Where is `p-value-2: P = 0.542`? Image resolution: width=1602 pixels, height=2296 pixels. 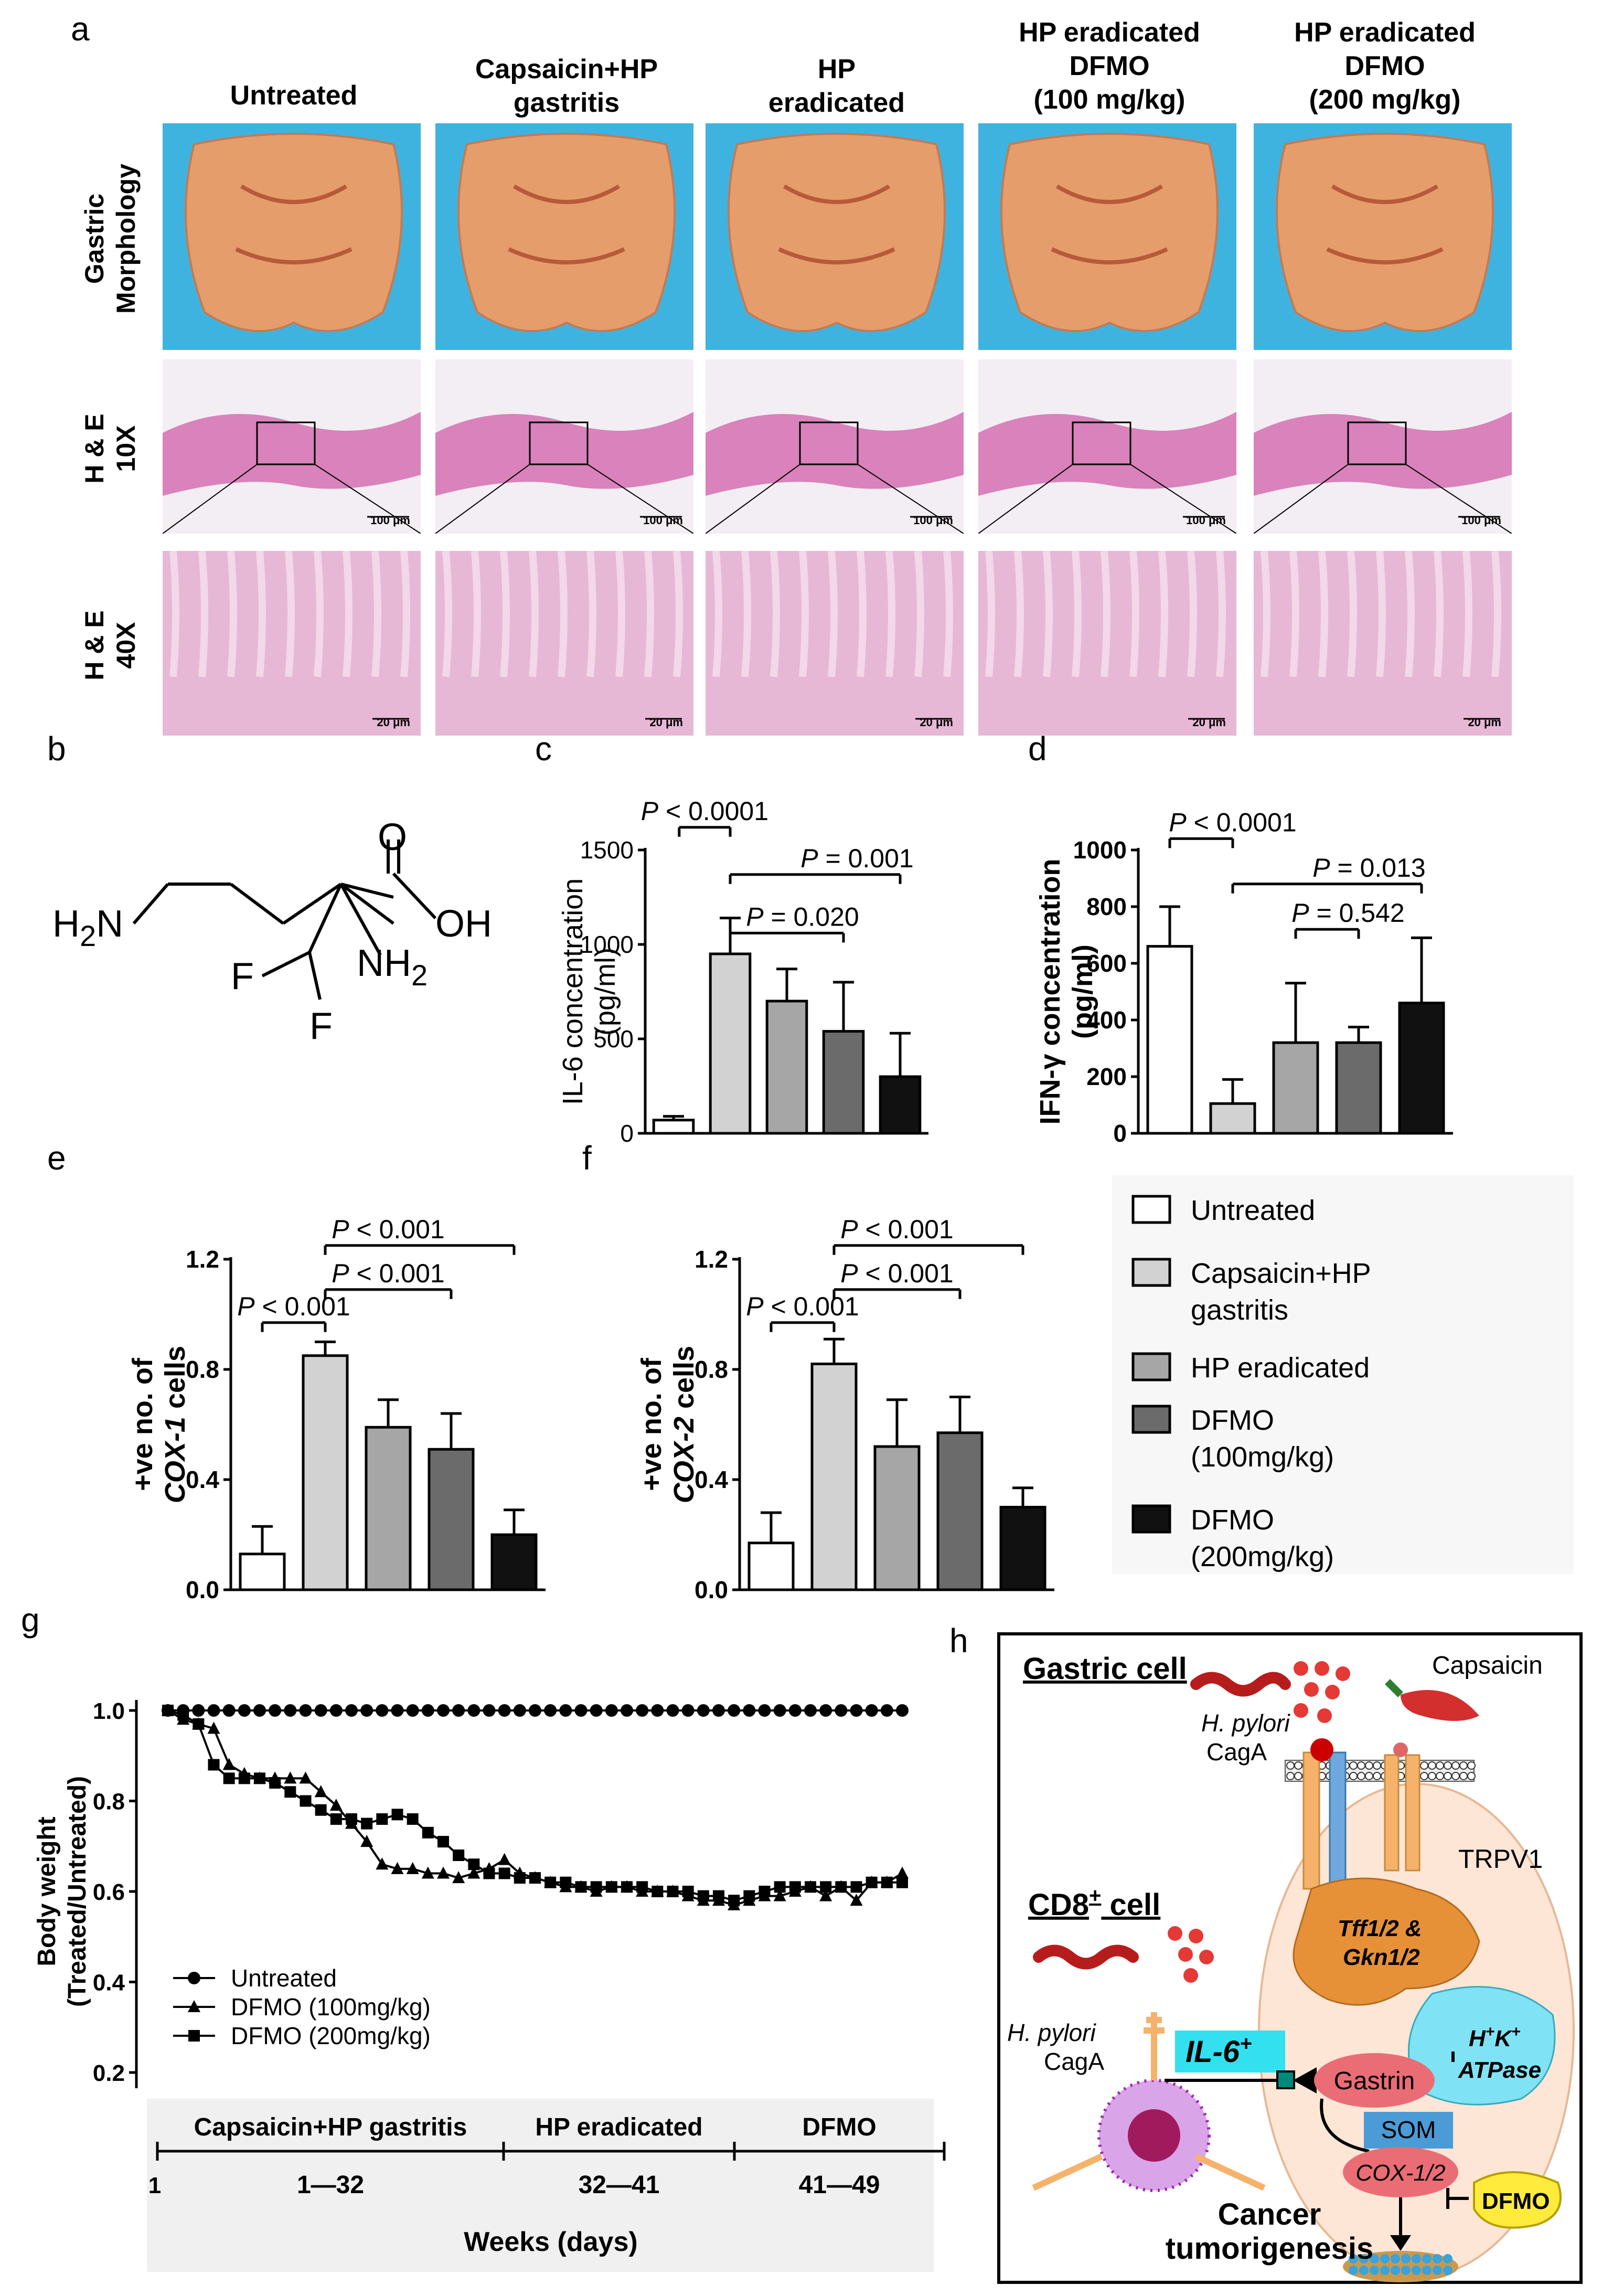 p-value-2: P = 0.542 is located at coordinates (1347, 913).